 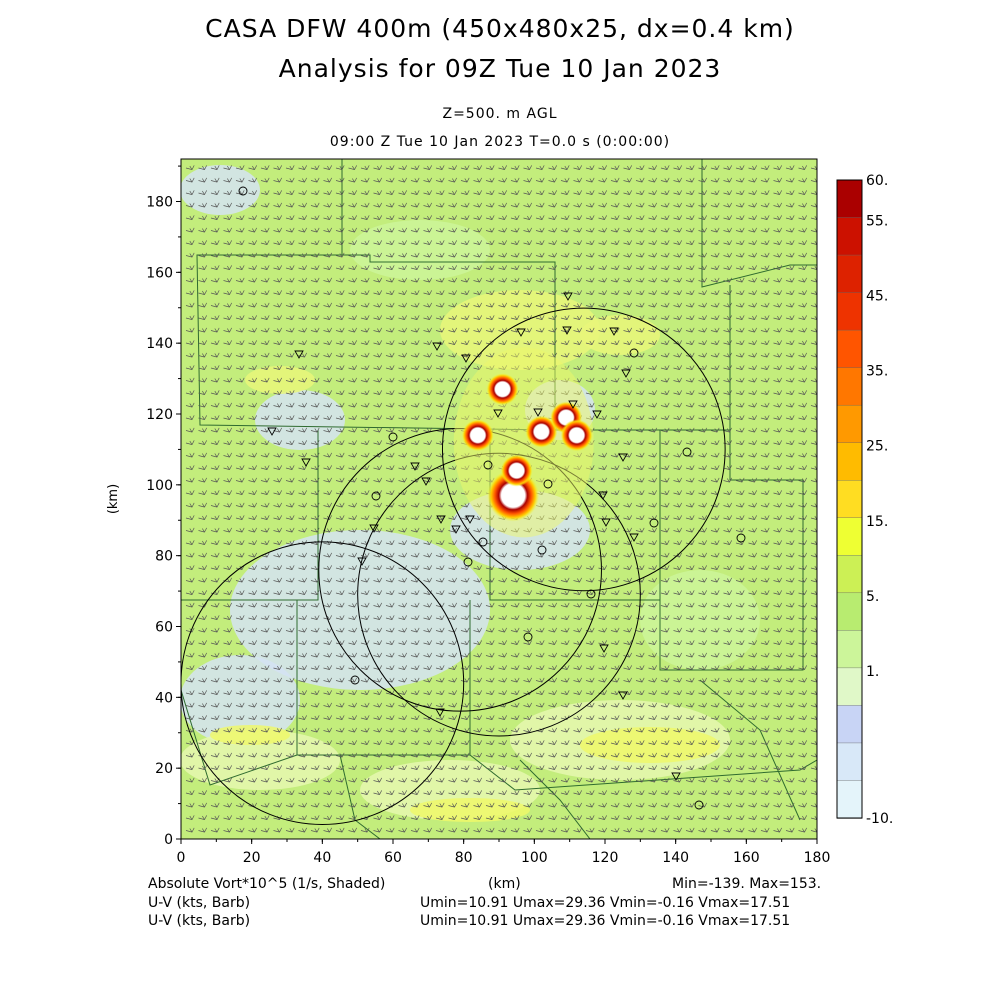 What do you see at coordinates (675, 858) in the screenshot?
I see `x-tick-label: 140` at bounding box center [675, 858].